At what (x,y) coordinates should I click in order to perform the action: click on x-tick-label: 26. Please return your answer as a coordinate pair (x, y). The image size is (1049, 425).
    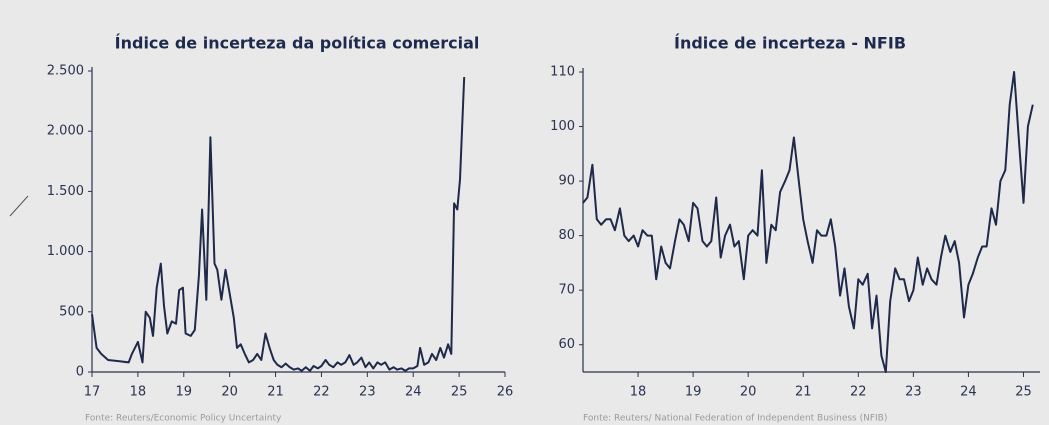
    Looking at the image, I should click on (505, 392).